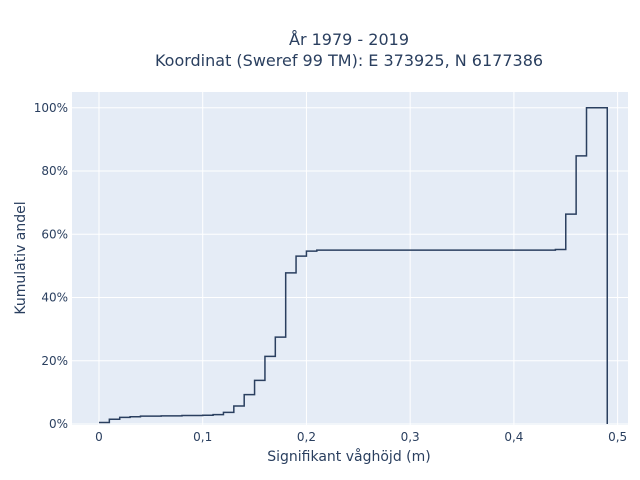 The height and width of the screenshot is (480, 640). Describe the element at coordinates (410, 437) in the screenshot. I see `x-tick-label: 0,3` at that location.